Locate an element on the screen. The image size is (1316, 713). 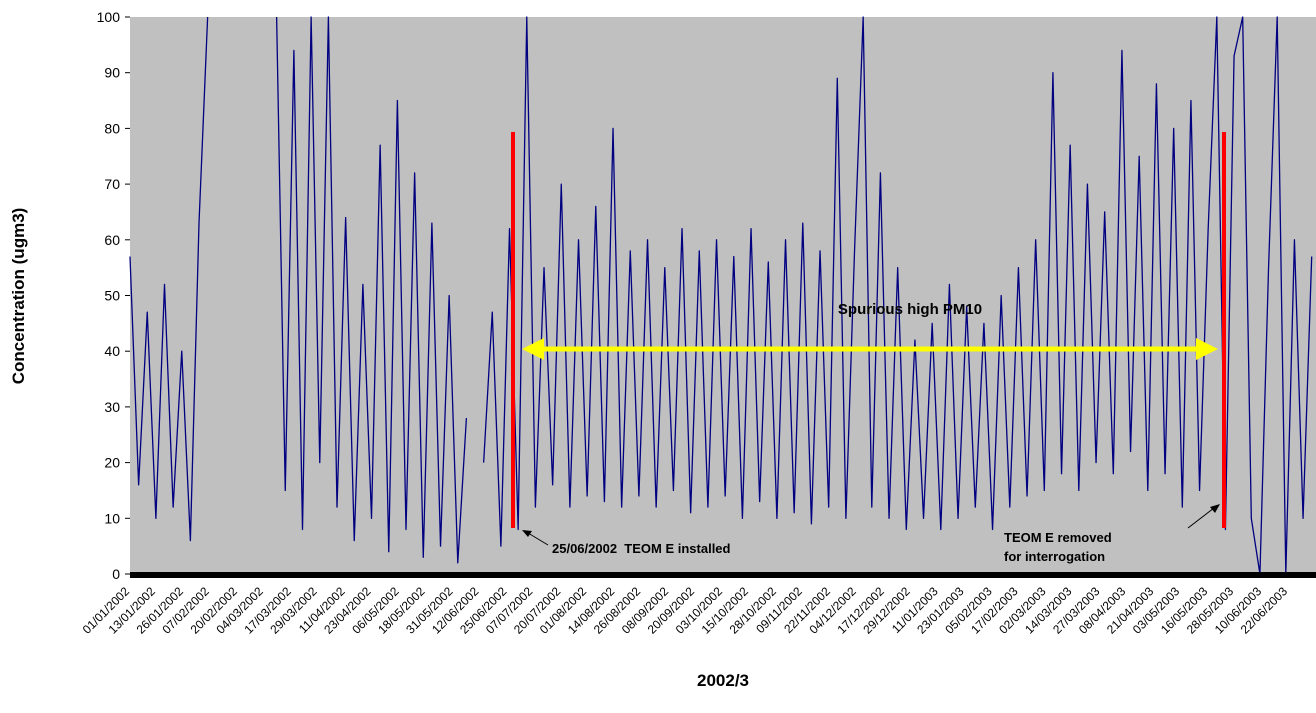
y-tick-label: 50 is located at coordinates (112, 296).